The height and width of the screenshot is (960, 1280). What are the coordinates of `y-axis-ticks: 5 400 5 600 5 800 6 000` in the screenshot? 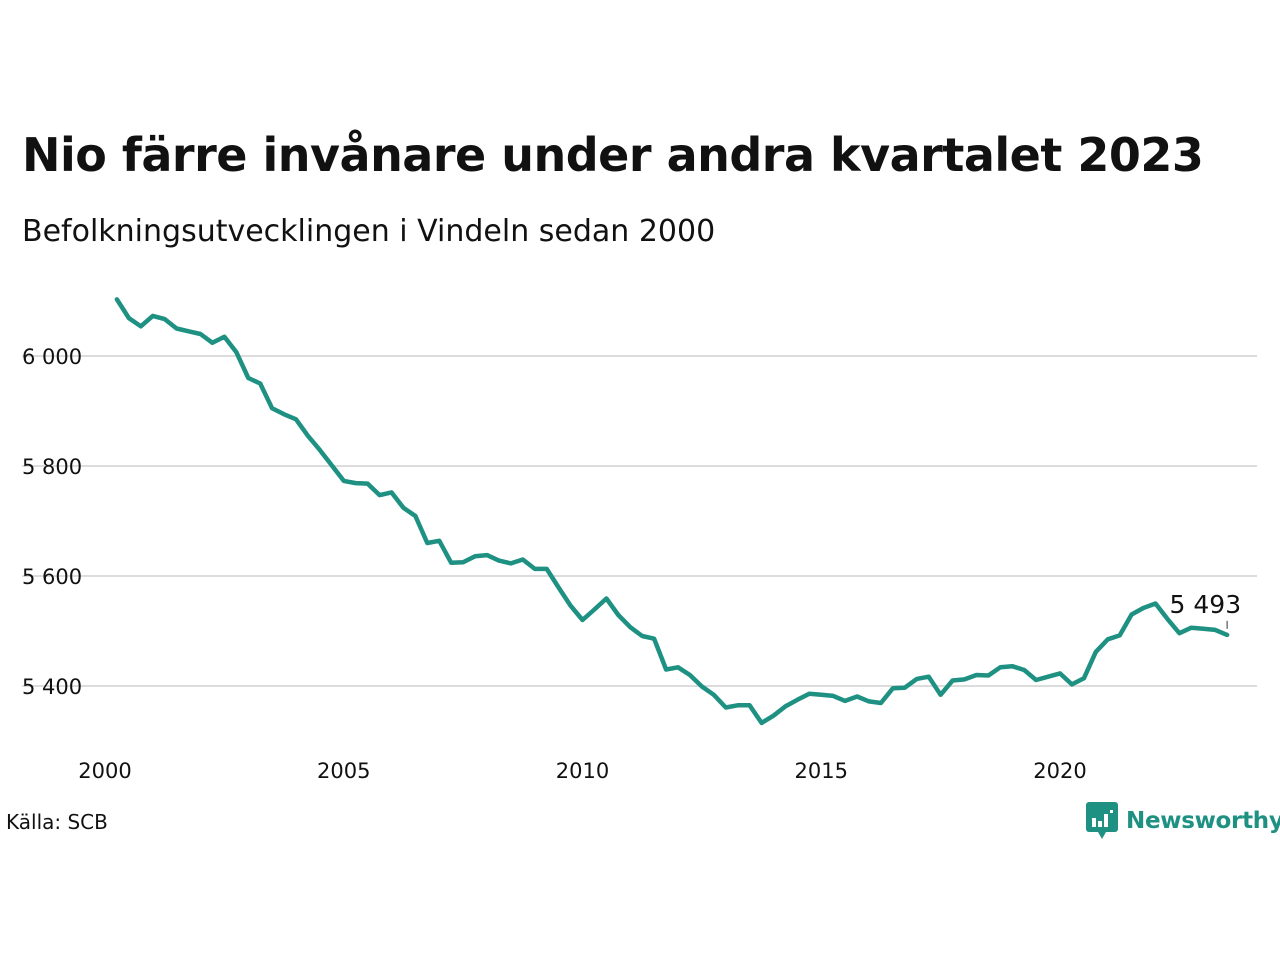 It's located at (52, 522).